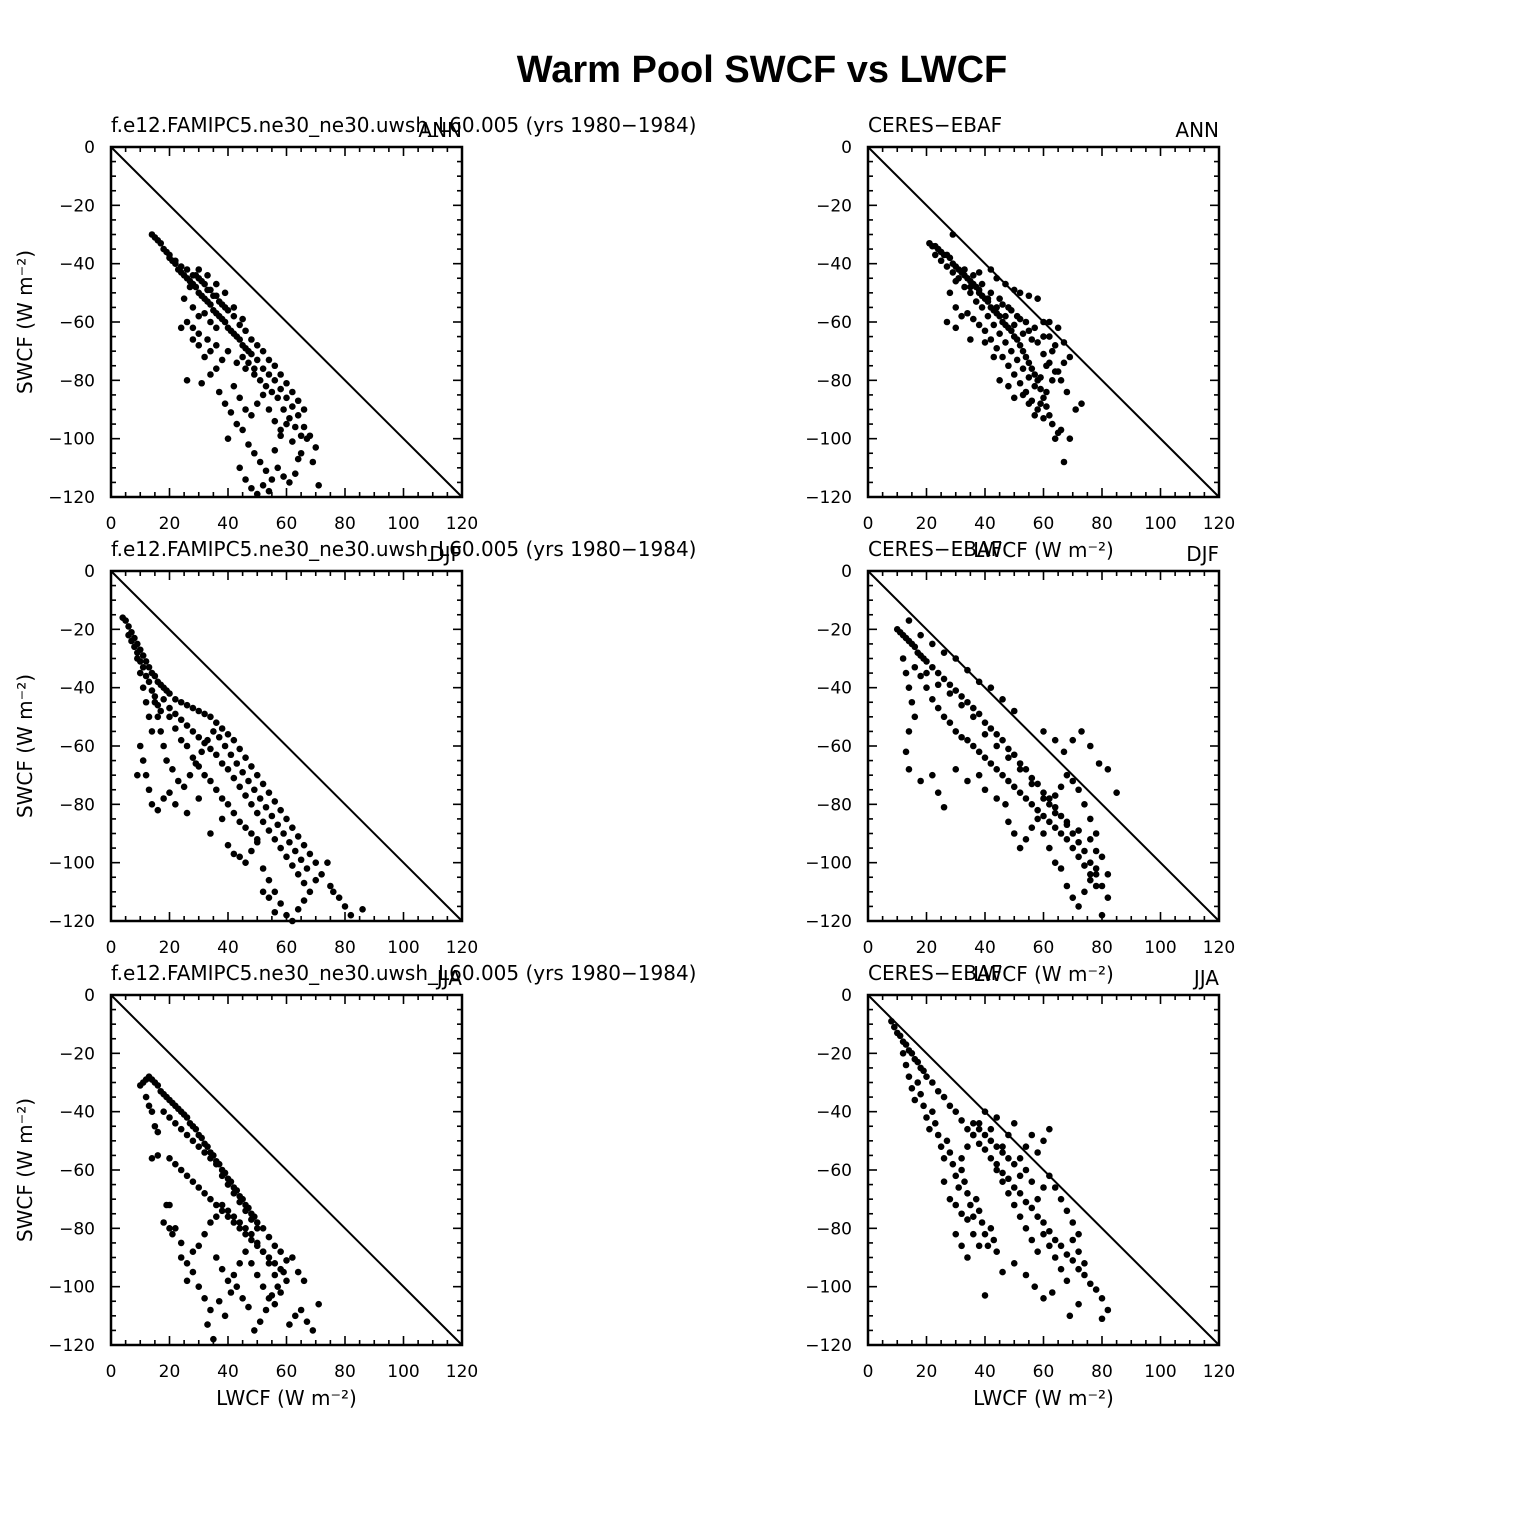 The width and height of the screenshot is (1525, 1525). What do you see at coordinates (935, 125) in the screenshot?
I see `panel-title-left: CERES−EBAF` at bounding box center [935, 125].